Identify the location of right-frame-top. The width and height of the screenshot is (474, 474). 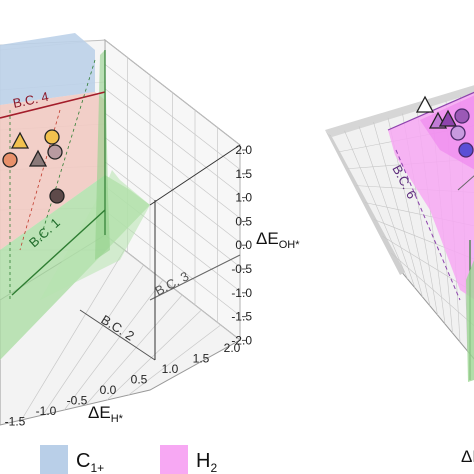
(399, 111).